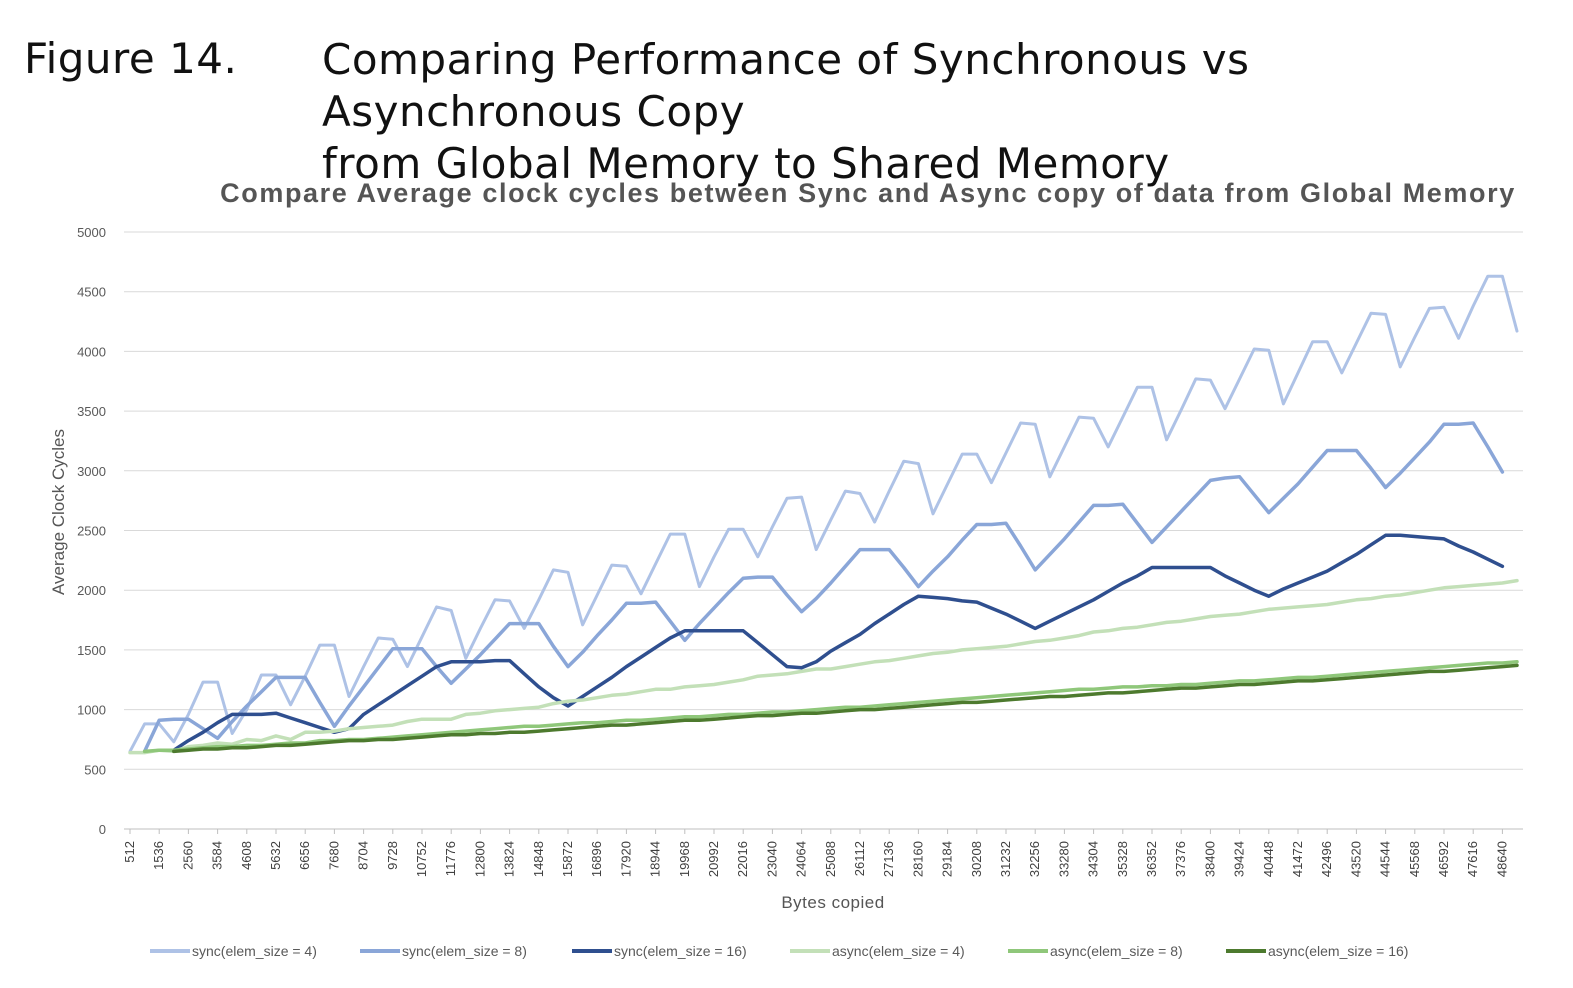  I want to click on x-tick-label: 3584, so click(217, 855).